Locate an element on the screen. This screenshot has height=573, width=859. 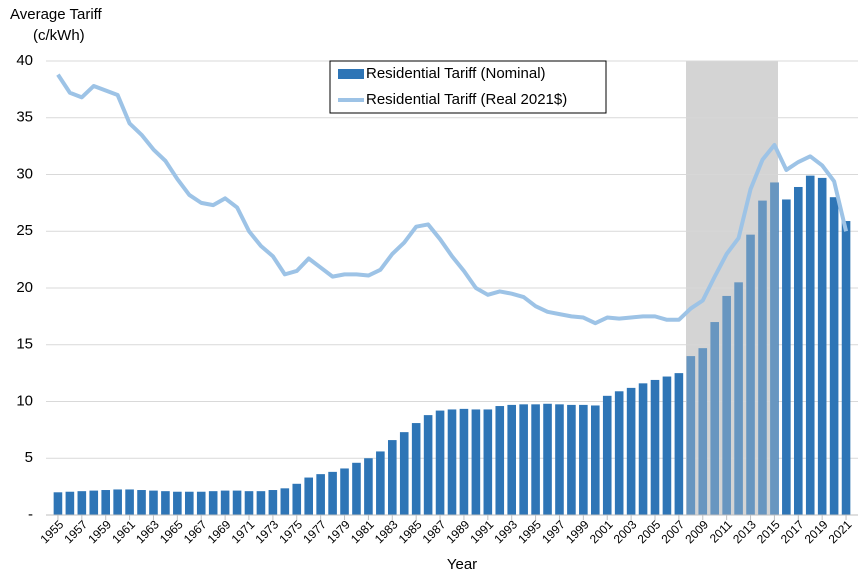
x-tick-label: 1991 is located at coordinates (481, 531).